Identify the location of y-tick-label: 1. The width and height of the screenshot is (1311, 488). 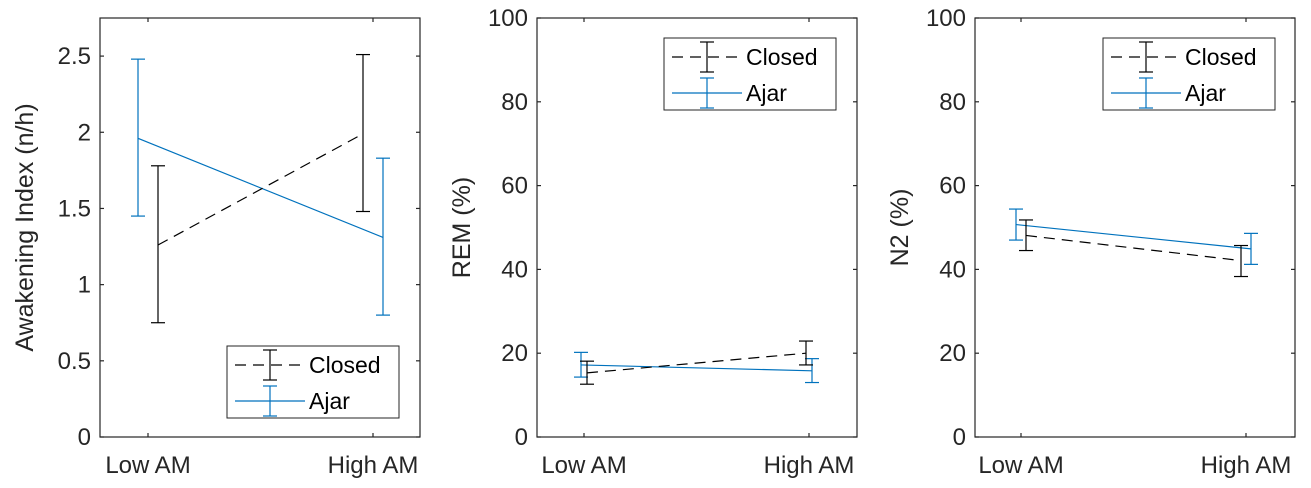
(84, 285).